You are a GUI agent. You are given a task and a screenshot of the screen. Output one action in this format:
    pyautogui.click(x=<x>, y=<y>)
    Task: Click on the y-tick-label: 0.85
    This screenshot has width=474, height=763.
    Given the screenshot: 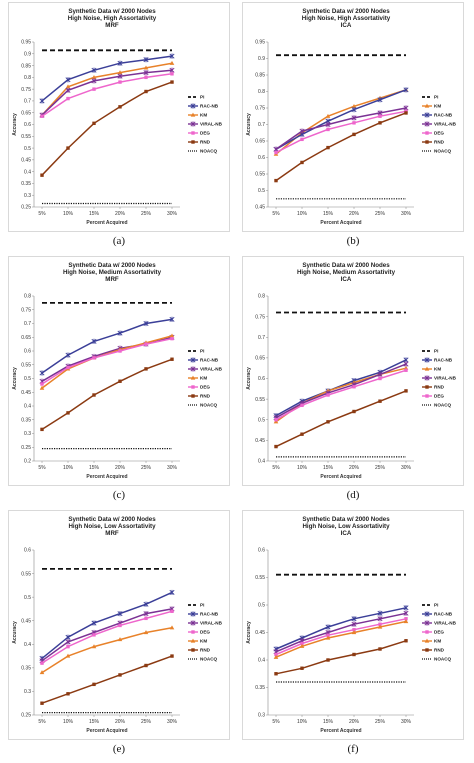 What is the action you would take?
    pyautogui.click(x=260, y=76)
    